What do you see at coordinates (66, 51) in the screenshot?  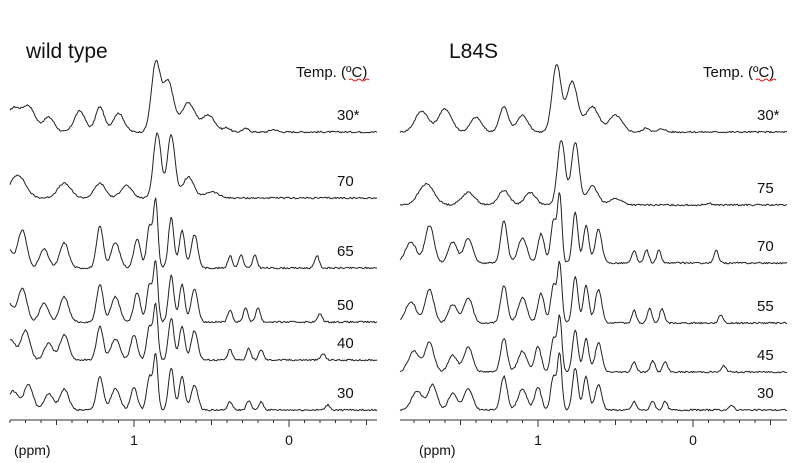 I see `panel-title: wild type` at bounding box center [66, 51].